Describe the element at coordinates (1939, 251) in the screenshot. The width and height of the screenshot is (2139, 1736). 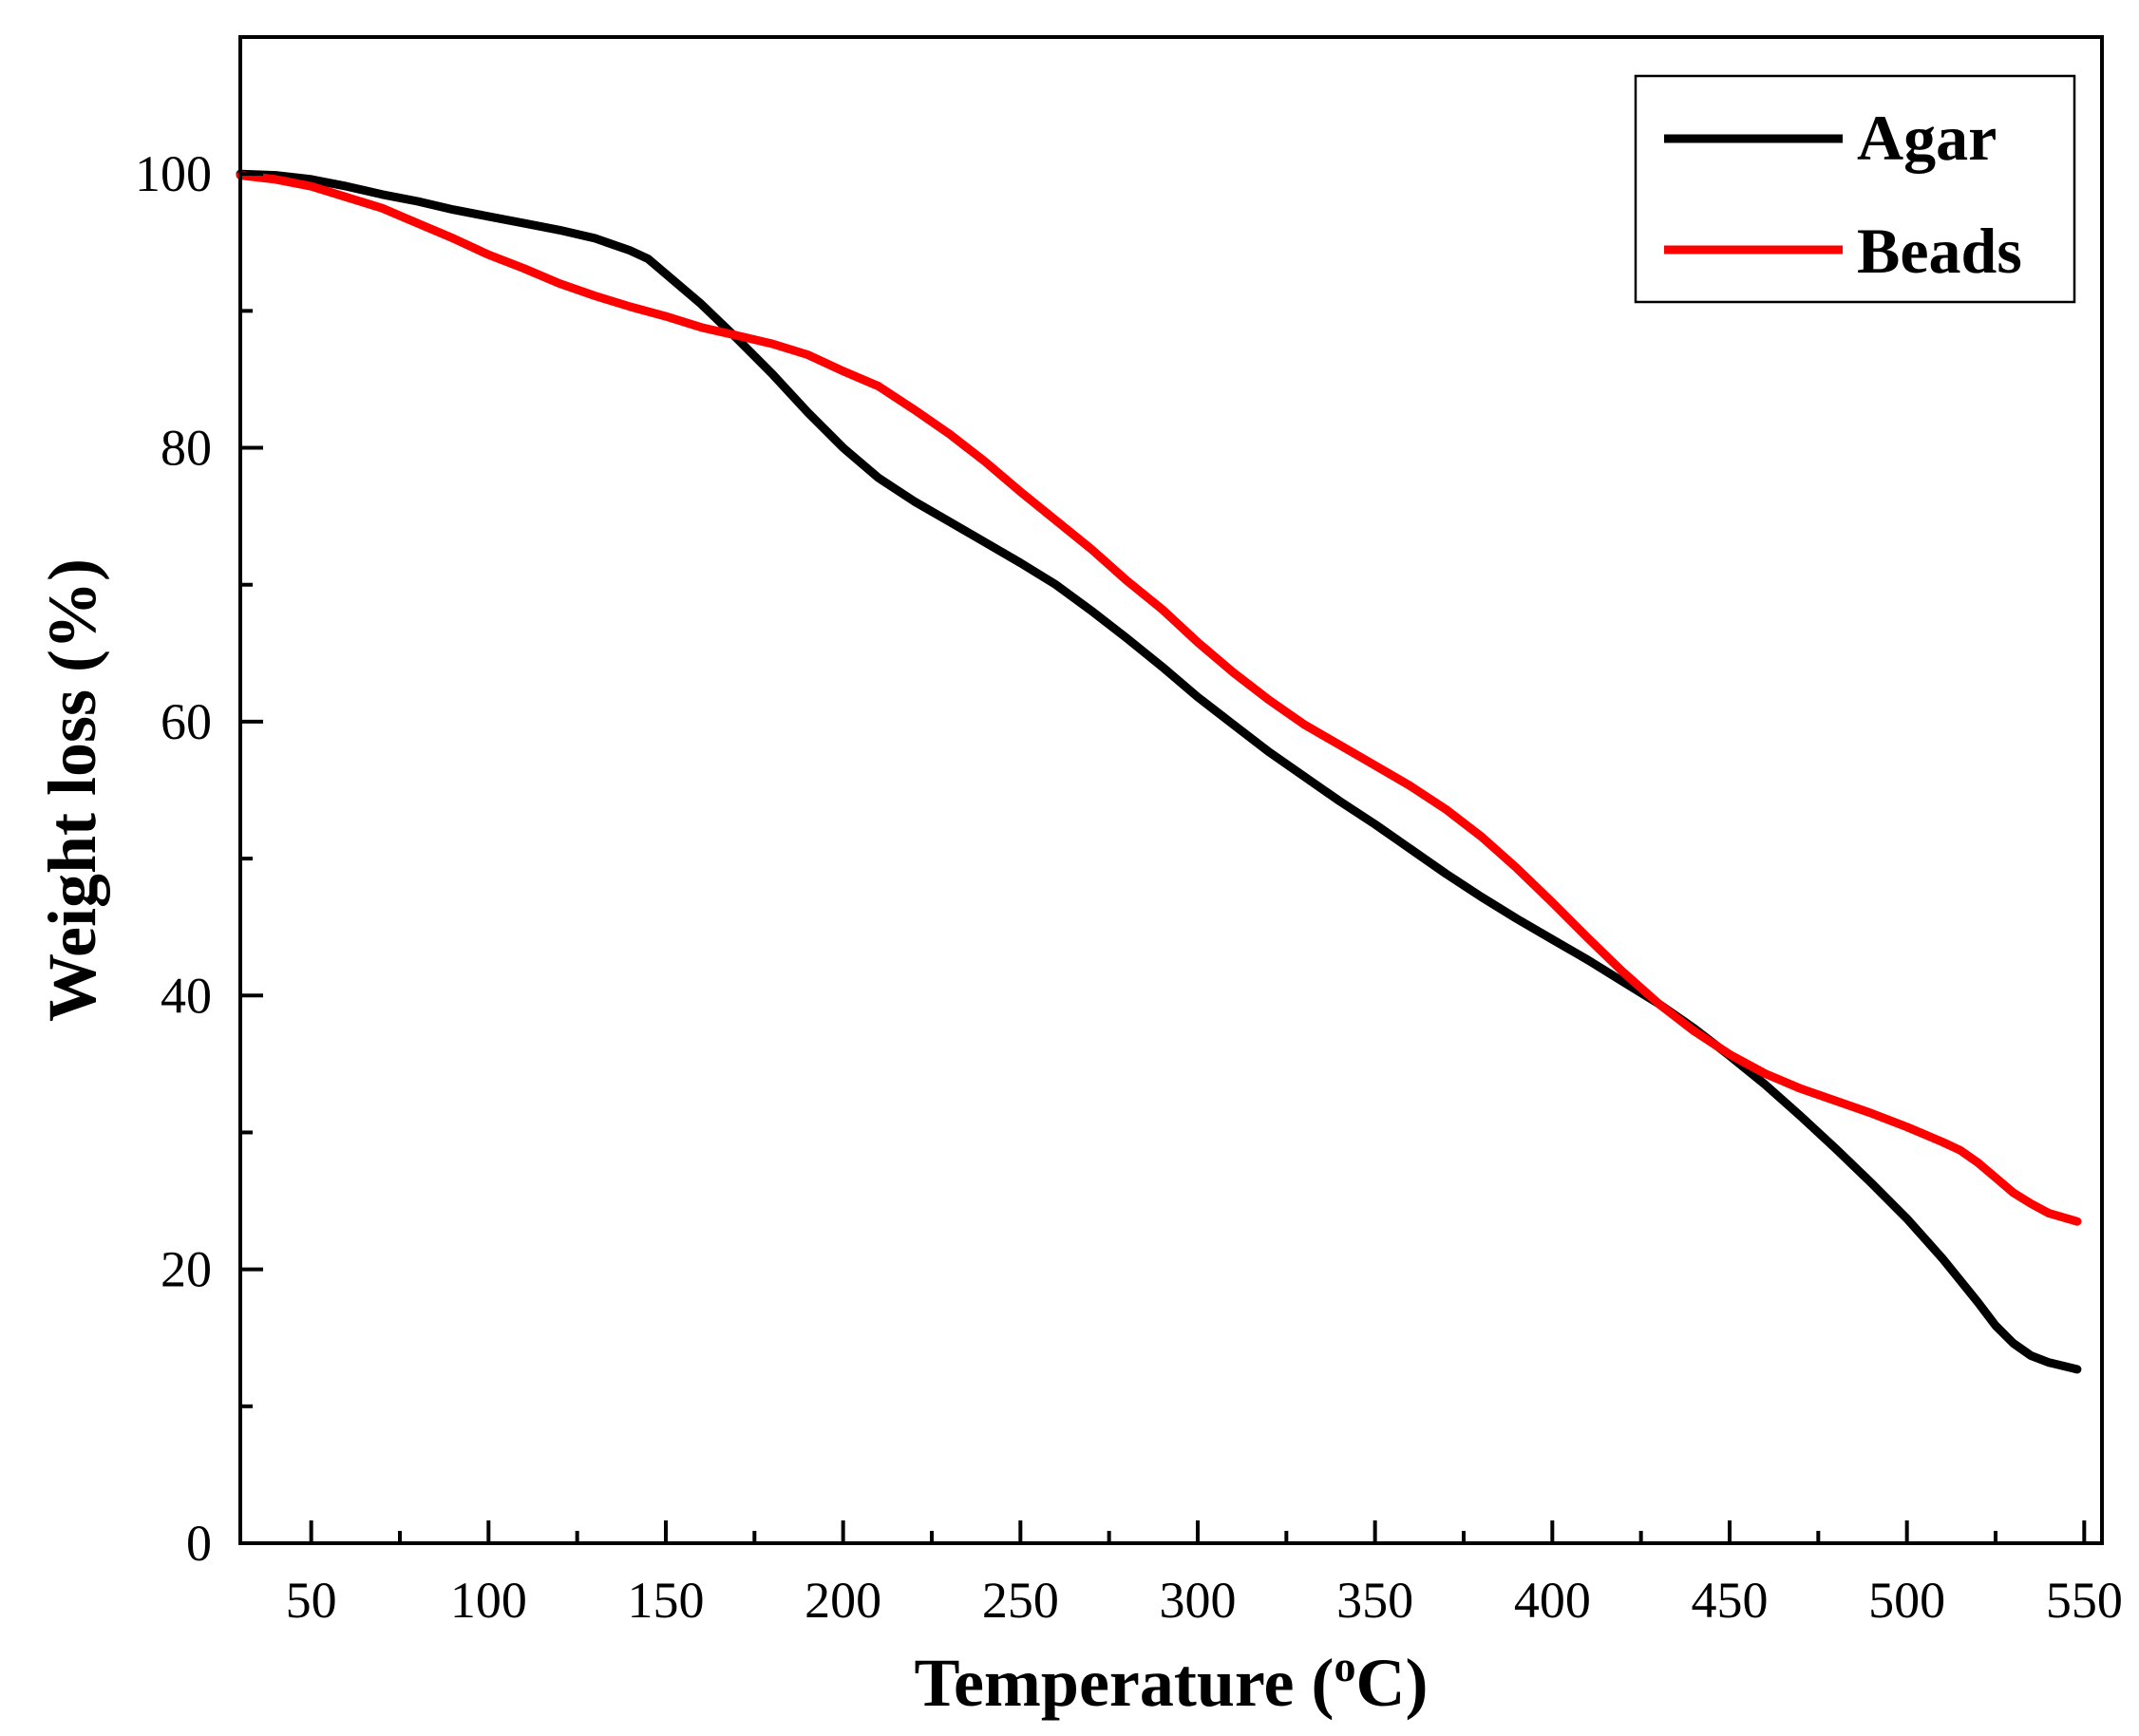
I see `legend-label-beads: Beads` at that location.